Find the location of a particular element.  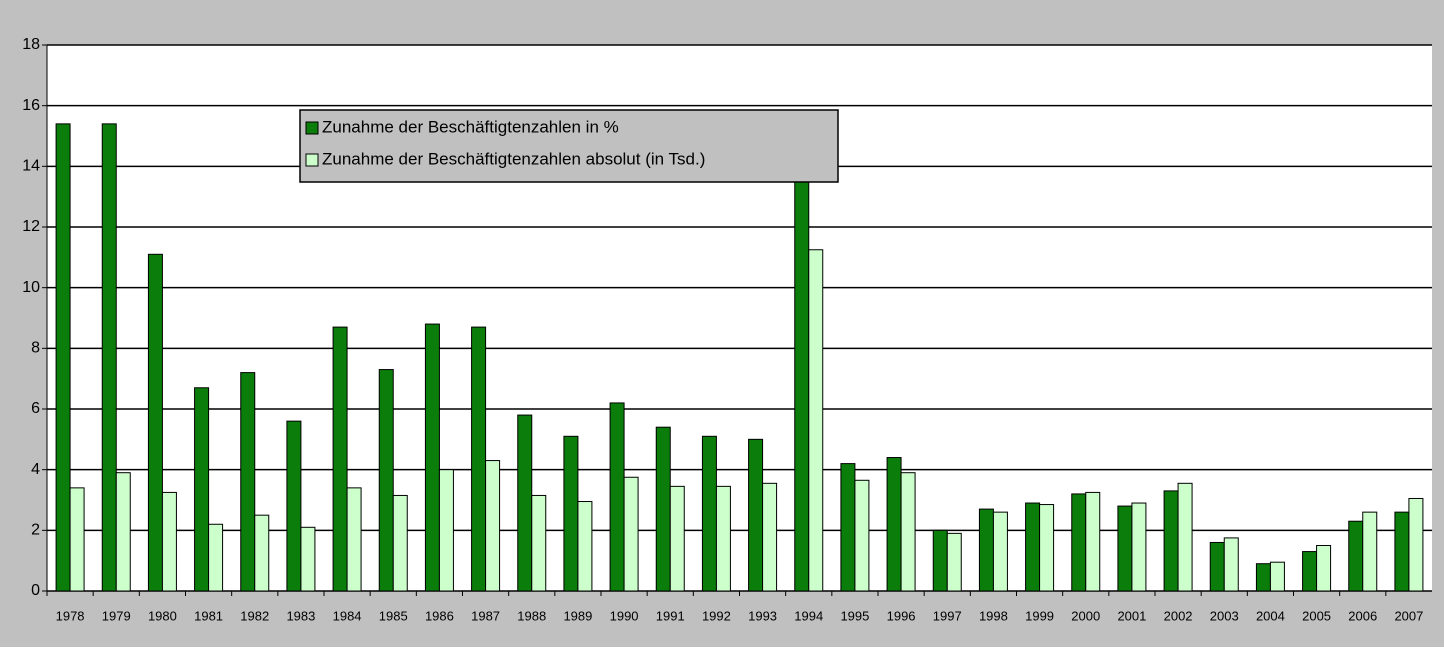

x-tick-label: 1987 is located at coordinates (485, 615).